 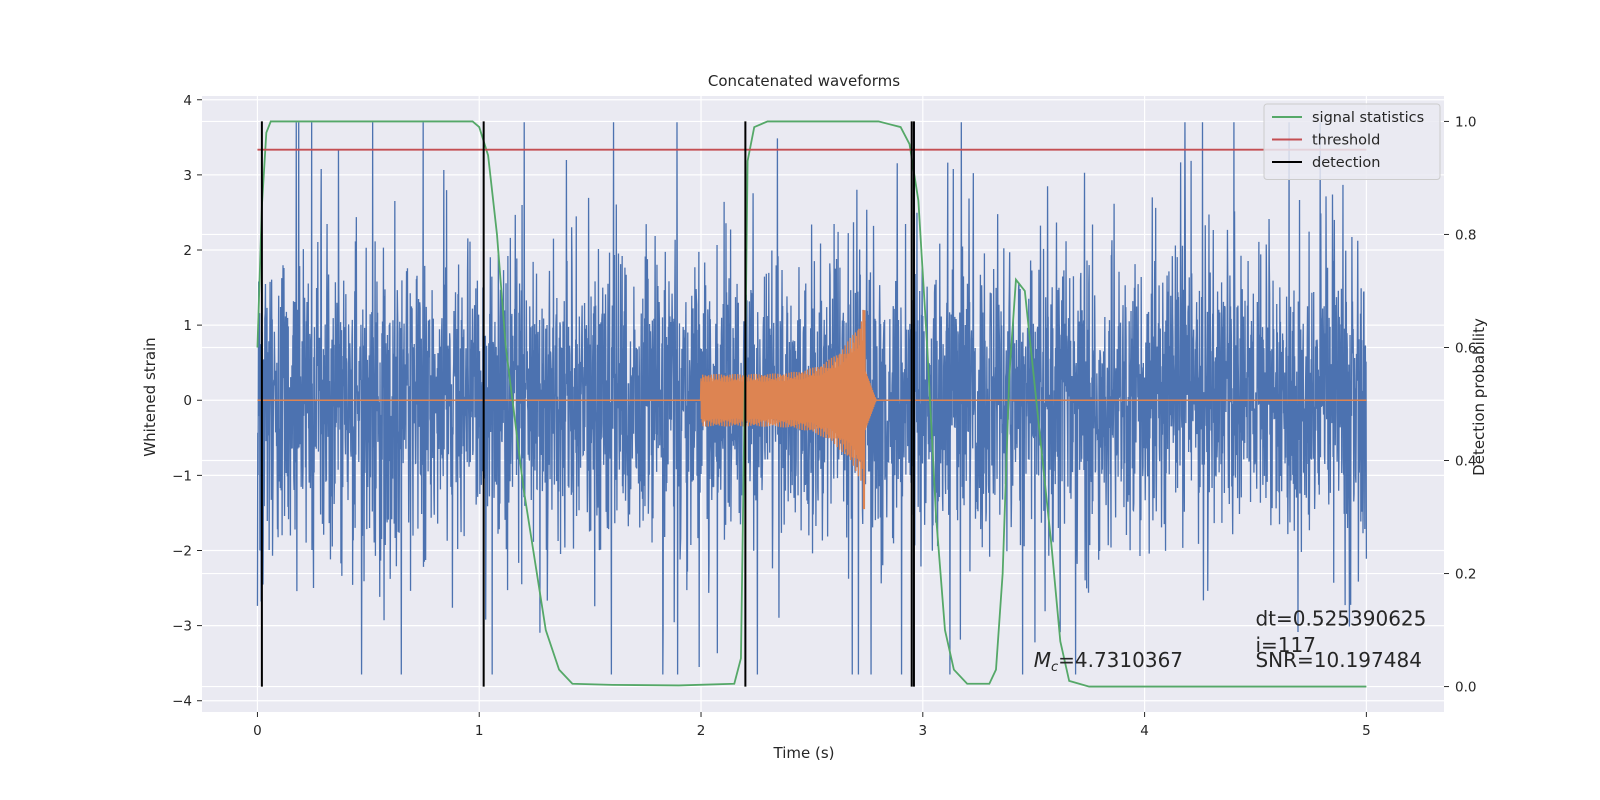 I want to click on y2-axis-label: Detection probability, so click(x=1479, y=397).